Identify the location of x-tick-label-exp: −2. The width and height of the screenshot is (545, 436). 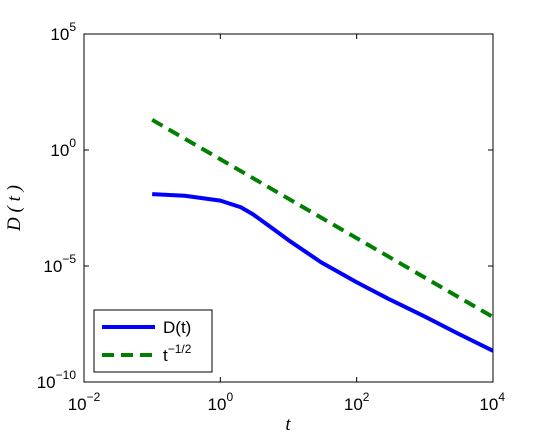
(94, 397).